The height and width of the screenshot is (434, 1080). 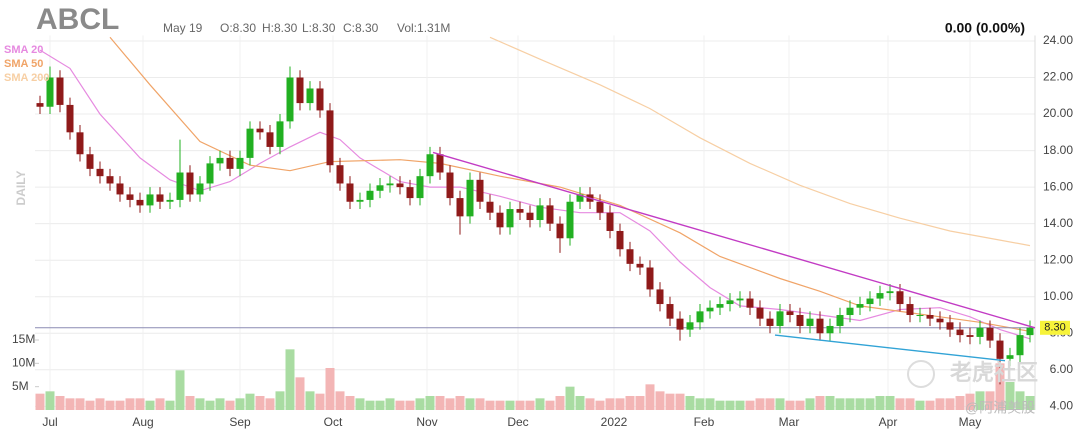 What do you see at coordinates (888, 422) in the screenshot?
I see `x-tick-label: Apr` at bounding box center [888, 422].